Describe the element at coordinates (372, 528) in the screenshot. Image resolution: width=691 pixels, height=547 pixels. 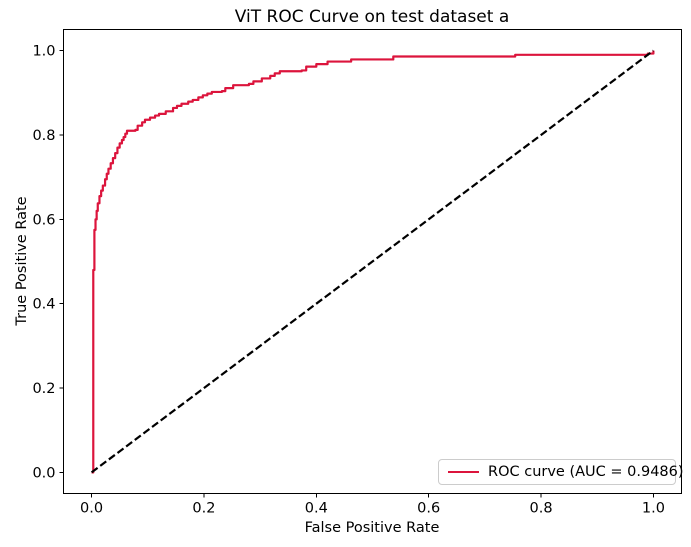
I see `x-axis-label: False Positive Rate` at that location.